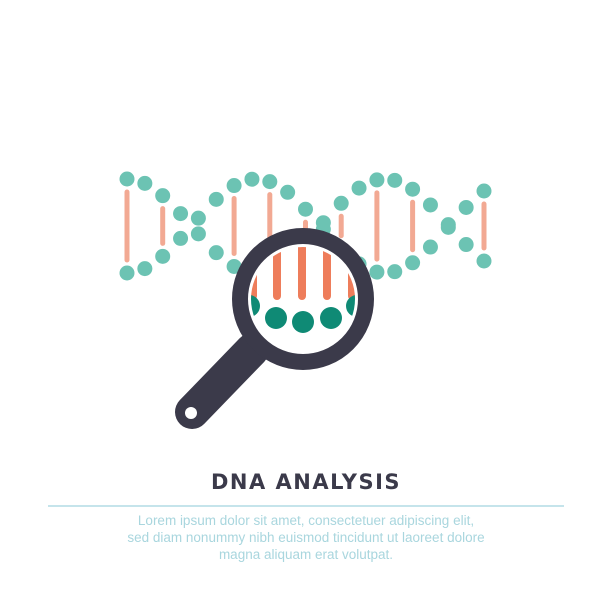 The width and height of the screenshot is (612, 612). Describe the element at coordinates (222, 381) in the screenshot. I see `magnifier-handle` at that location.